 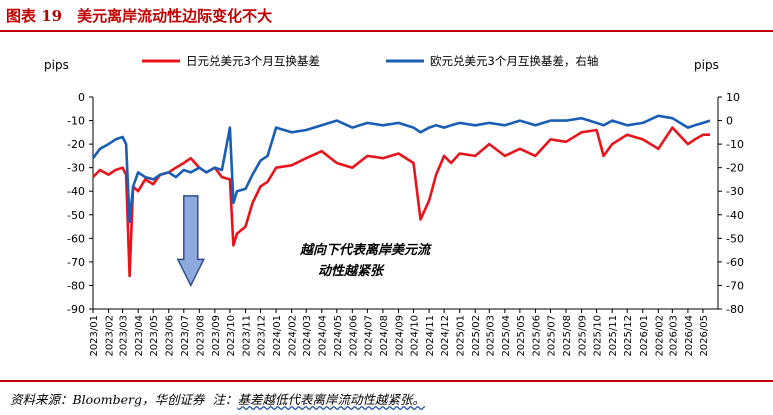 I want to click on x-tick-label: 2023/07, so click(x=185, y=336).